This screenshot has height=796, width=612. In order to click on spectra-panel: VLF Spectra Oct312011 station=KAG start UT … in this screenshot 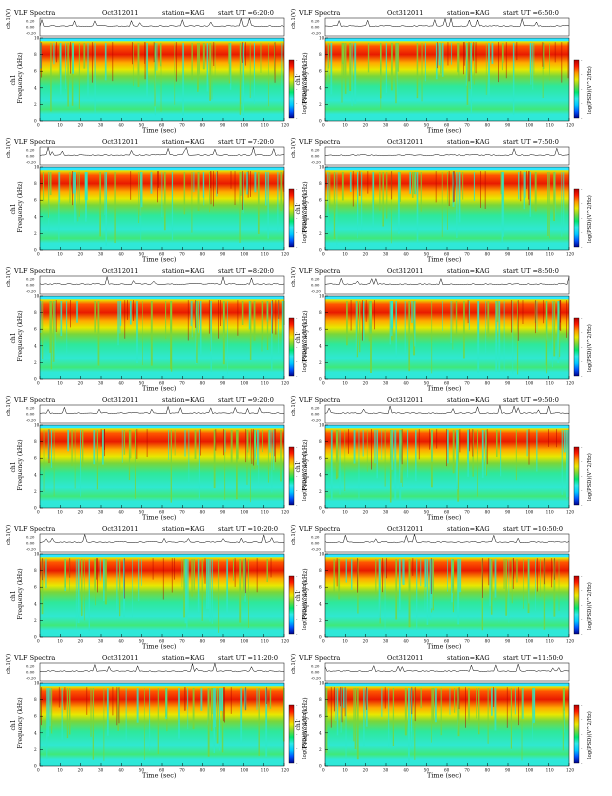, I will do `click(156, 201)`.